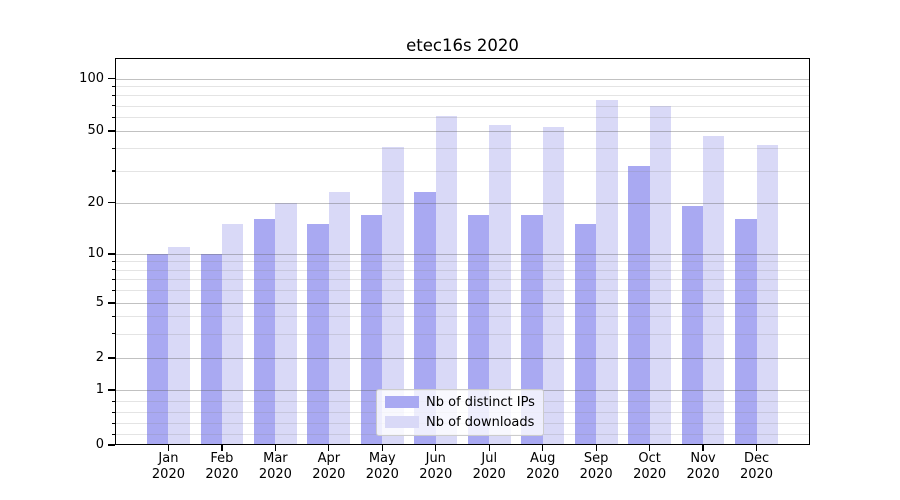  Describe the element at coordinates (767, 294) in the screenshot. I see `bar-downloads-dec` at that location.